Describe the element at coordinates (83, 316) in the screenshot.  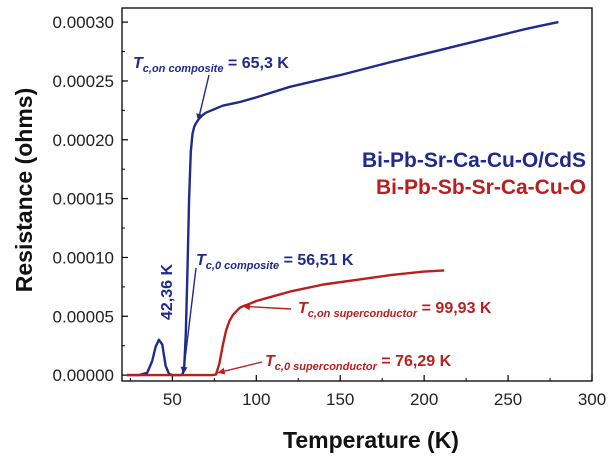
I see `y-tick-label: 0.00005` at that location.